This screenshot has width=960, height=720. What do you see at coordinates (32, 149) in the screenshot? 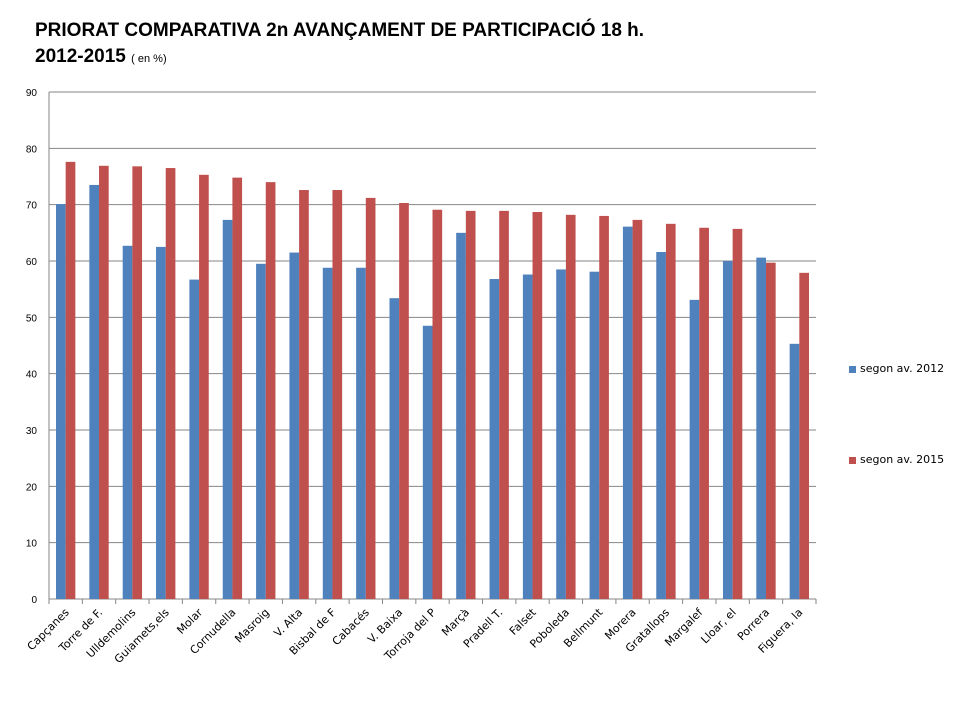
I see `y-tick-label: 80` at bounding box center [32, 149].